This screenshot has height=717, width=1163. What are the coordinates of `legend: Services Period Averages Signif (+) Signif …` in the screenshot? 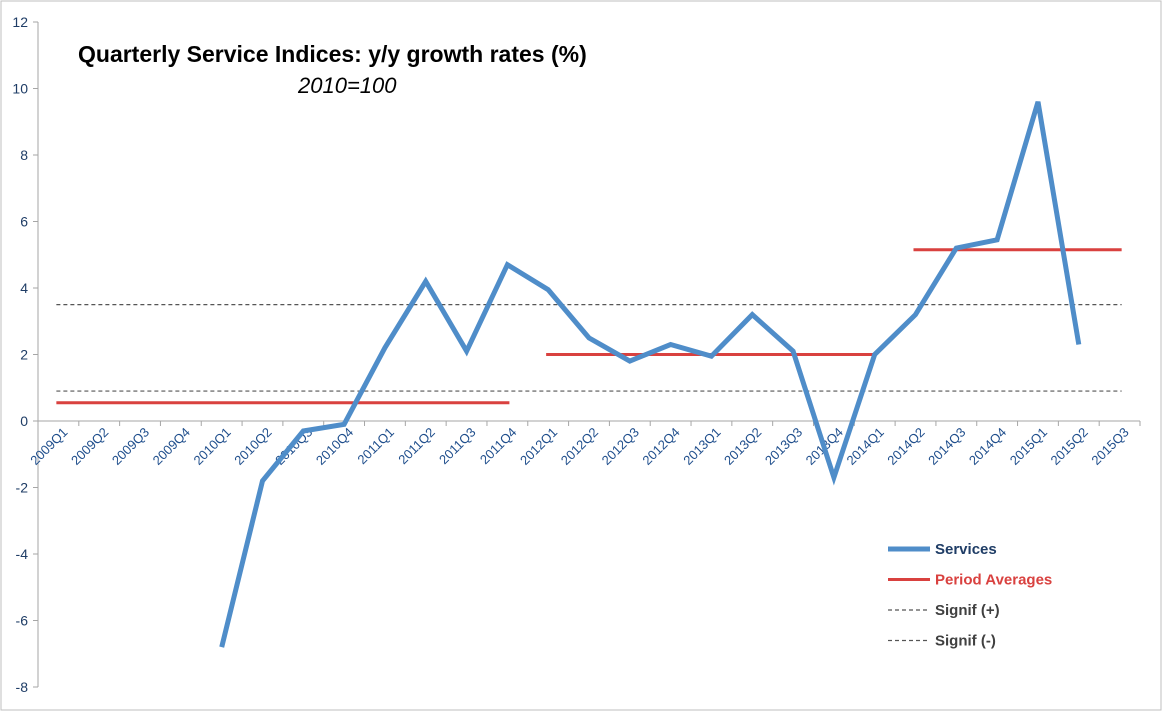 It's located at (970, 595).